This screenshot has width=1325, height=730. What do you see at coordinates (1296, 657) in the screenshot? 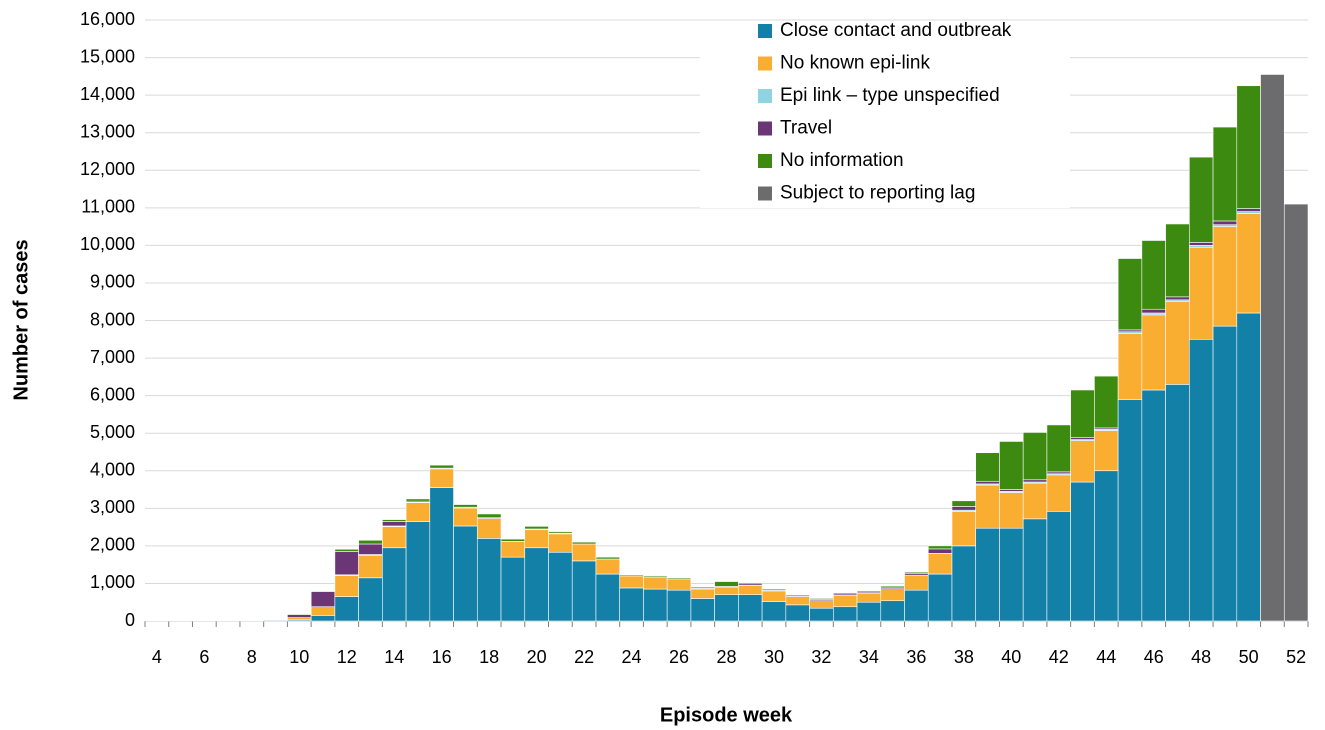
I see `x-tick-label: 52` at bounding box center [1296, 657].